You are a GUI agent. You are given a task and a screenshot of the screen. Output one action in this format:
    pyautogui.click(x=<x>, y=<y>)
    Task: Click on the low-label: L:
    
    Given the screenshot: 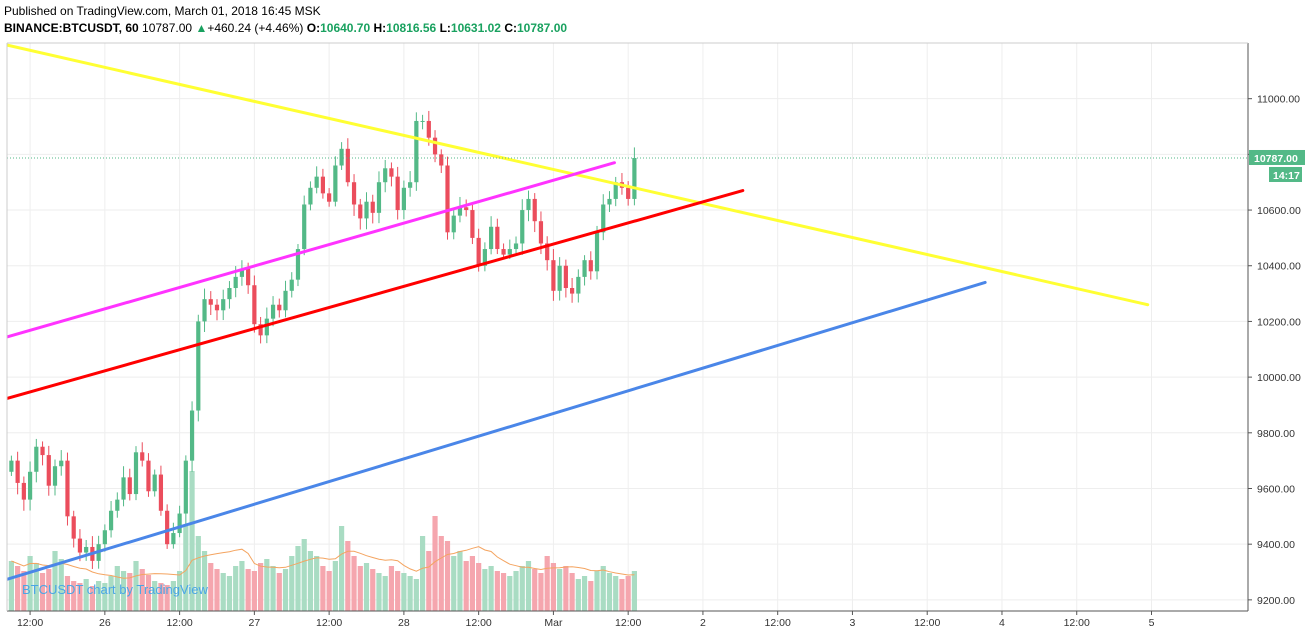 What is the action you would take?
    pyautogui.click(x=445, y=28)
    